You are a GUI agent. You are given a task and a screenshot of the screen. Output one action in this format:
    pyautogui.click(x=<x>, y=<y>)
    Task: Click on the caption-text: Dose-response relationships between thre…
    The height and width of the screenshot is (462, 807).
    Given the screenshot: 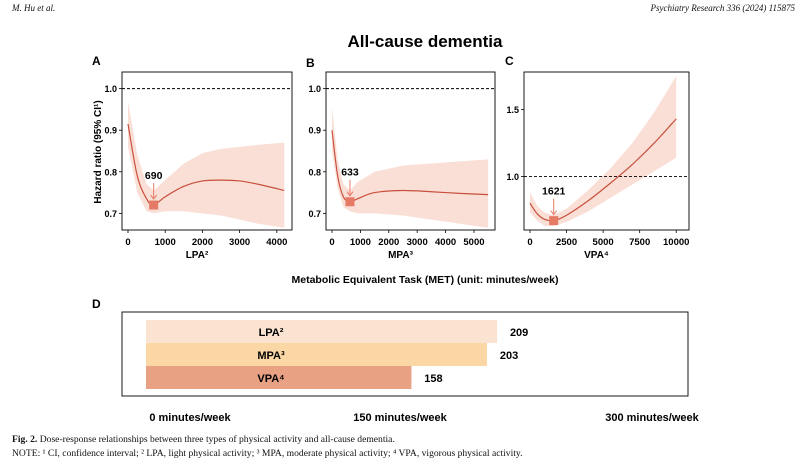 What is the action you would take?
    pyautogui.click(x=216, y=439)
    